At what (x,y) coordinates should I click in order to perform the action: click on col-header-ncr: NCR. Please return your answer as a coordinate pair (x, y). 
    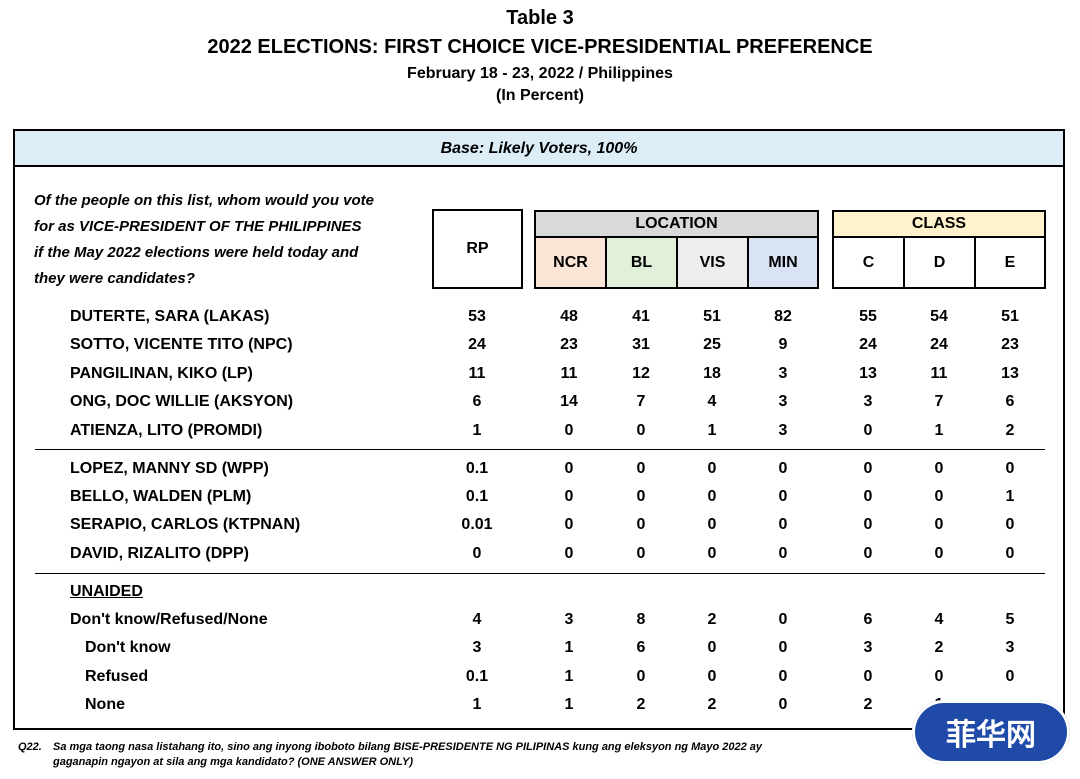
    Looking at the image, I should click on (570, 262).